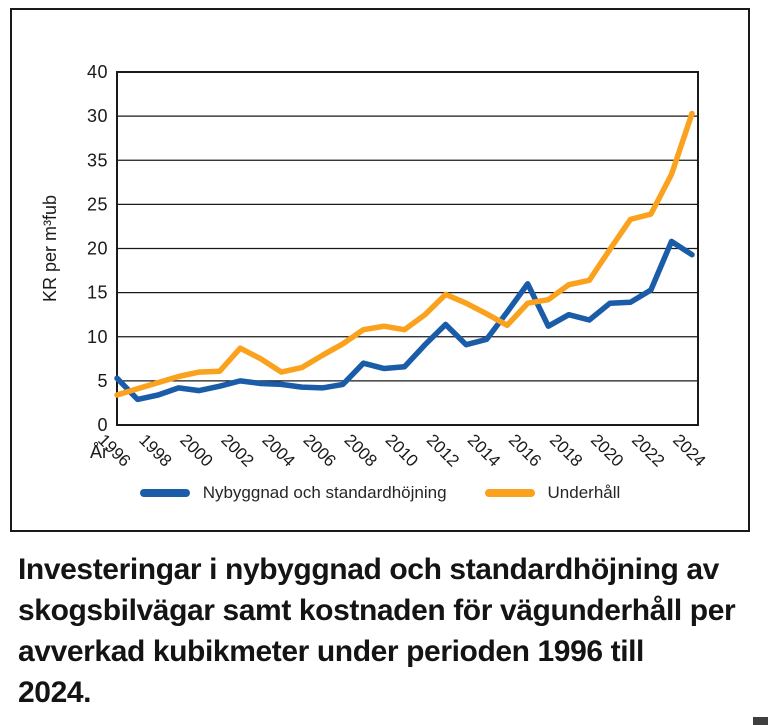  What do you see at coordinates (566, 450) in the screenshot?
I see `x-tick-label: 2018` at bounding box center [566, 450].